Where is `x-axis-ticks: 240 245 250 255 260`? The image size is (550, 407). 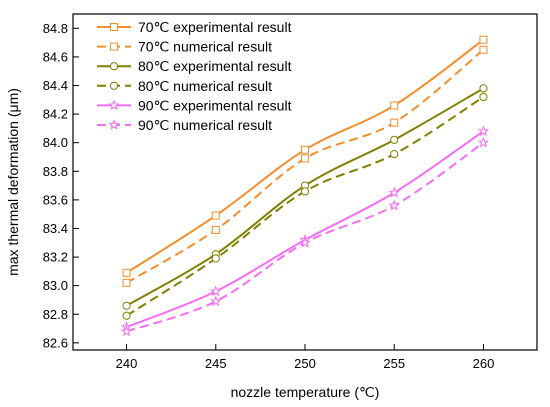
x-axis-ticks: 240 245 250 255 260 is located at coordinates (305, 357).